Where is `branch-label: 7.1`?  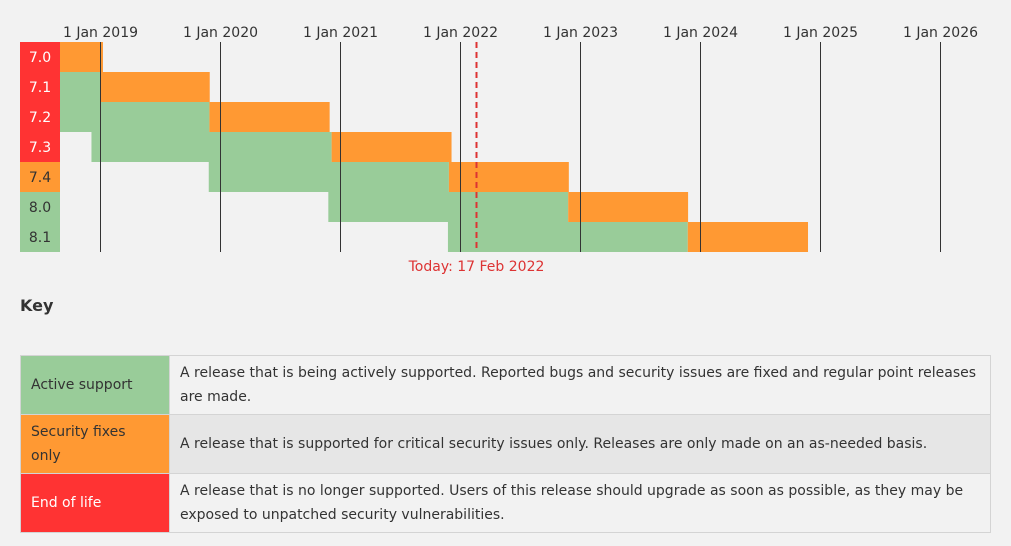
branch-label: 7.1 is located at coordinates (40, 88).